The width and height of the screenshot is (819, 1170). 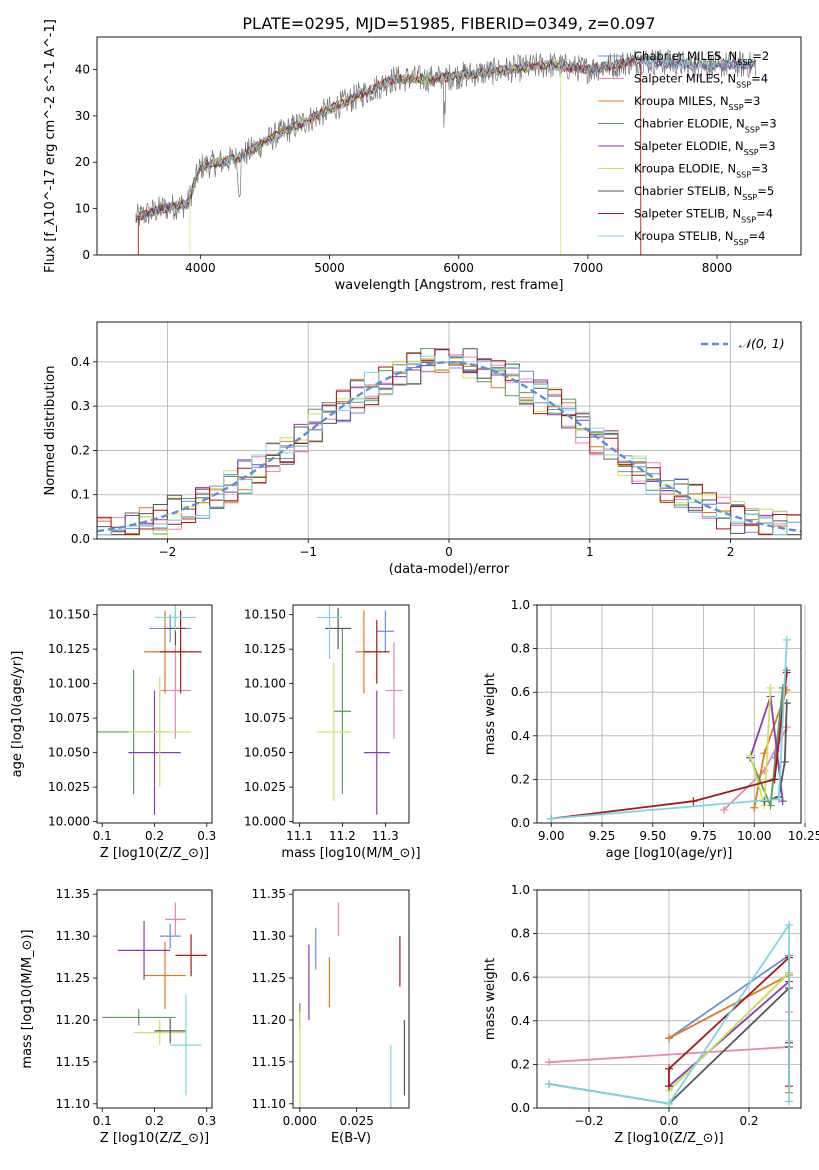 What do you see at coordinates (69, 649) in the screenshot?
I see `y-tick-label: 10.125` at bounding box center [69, 649].